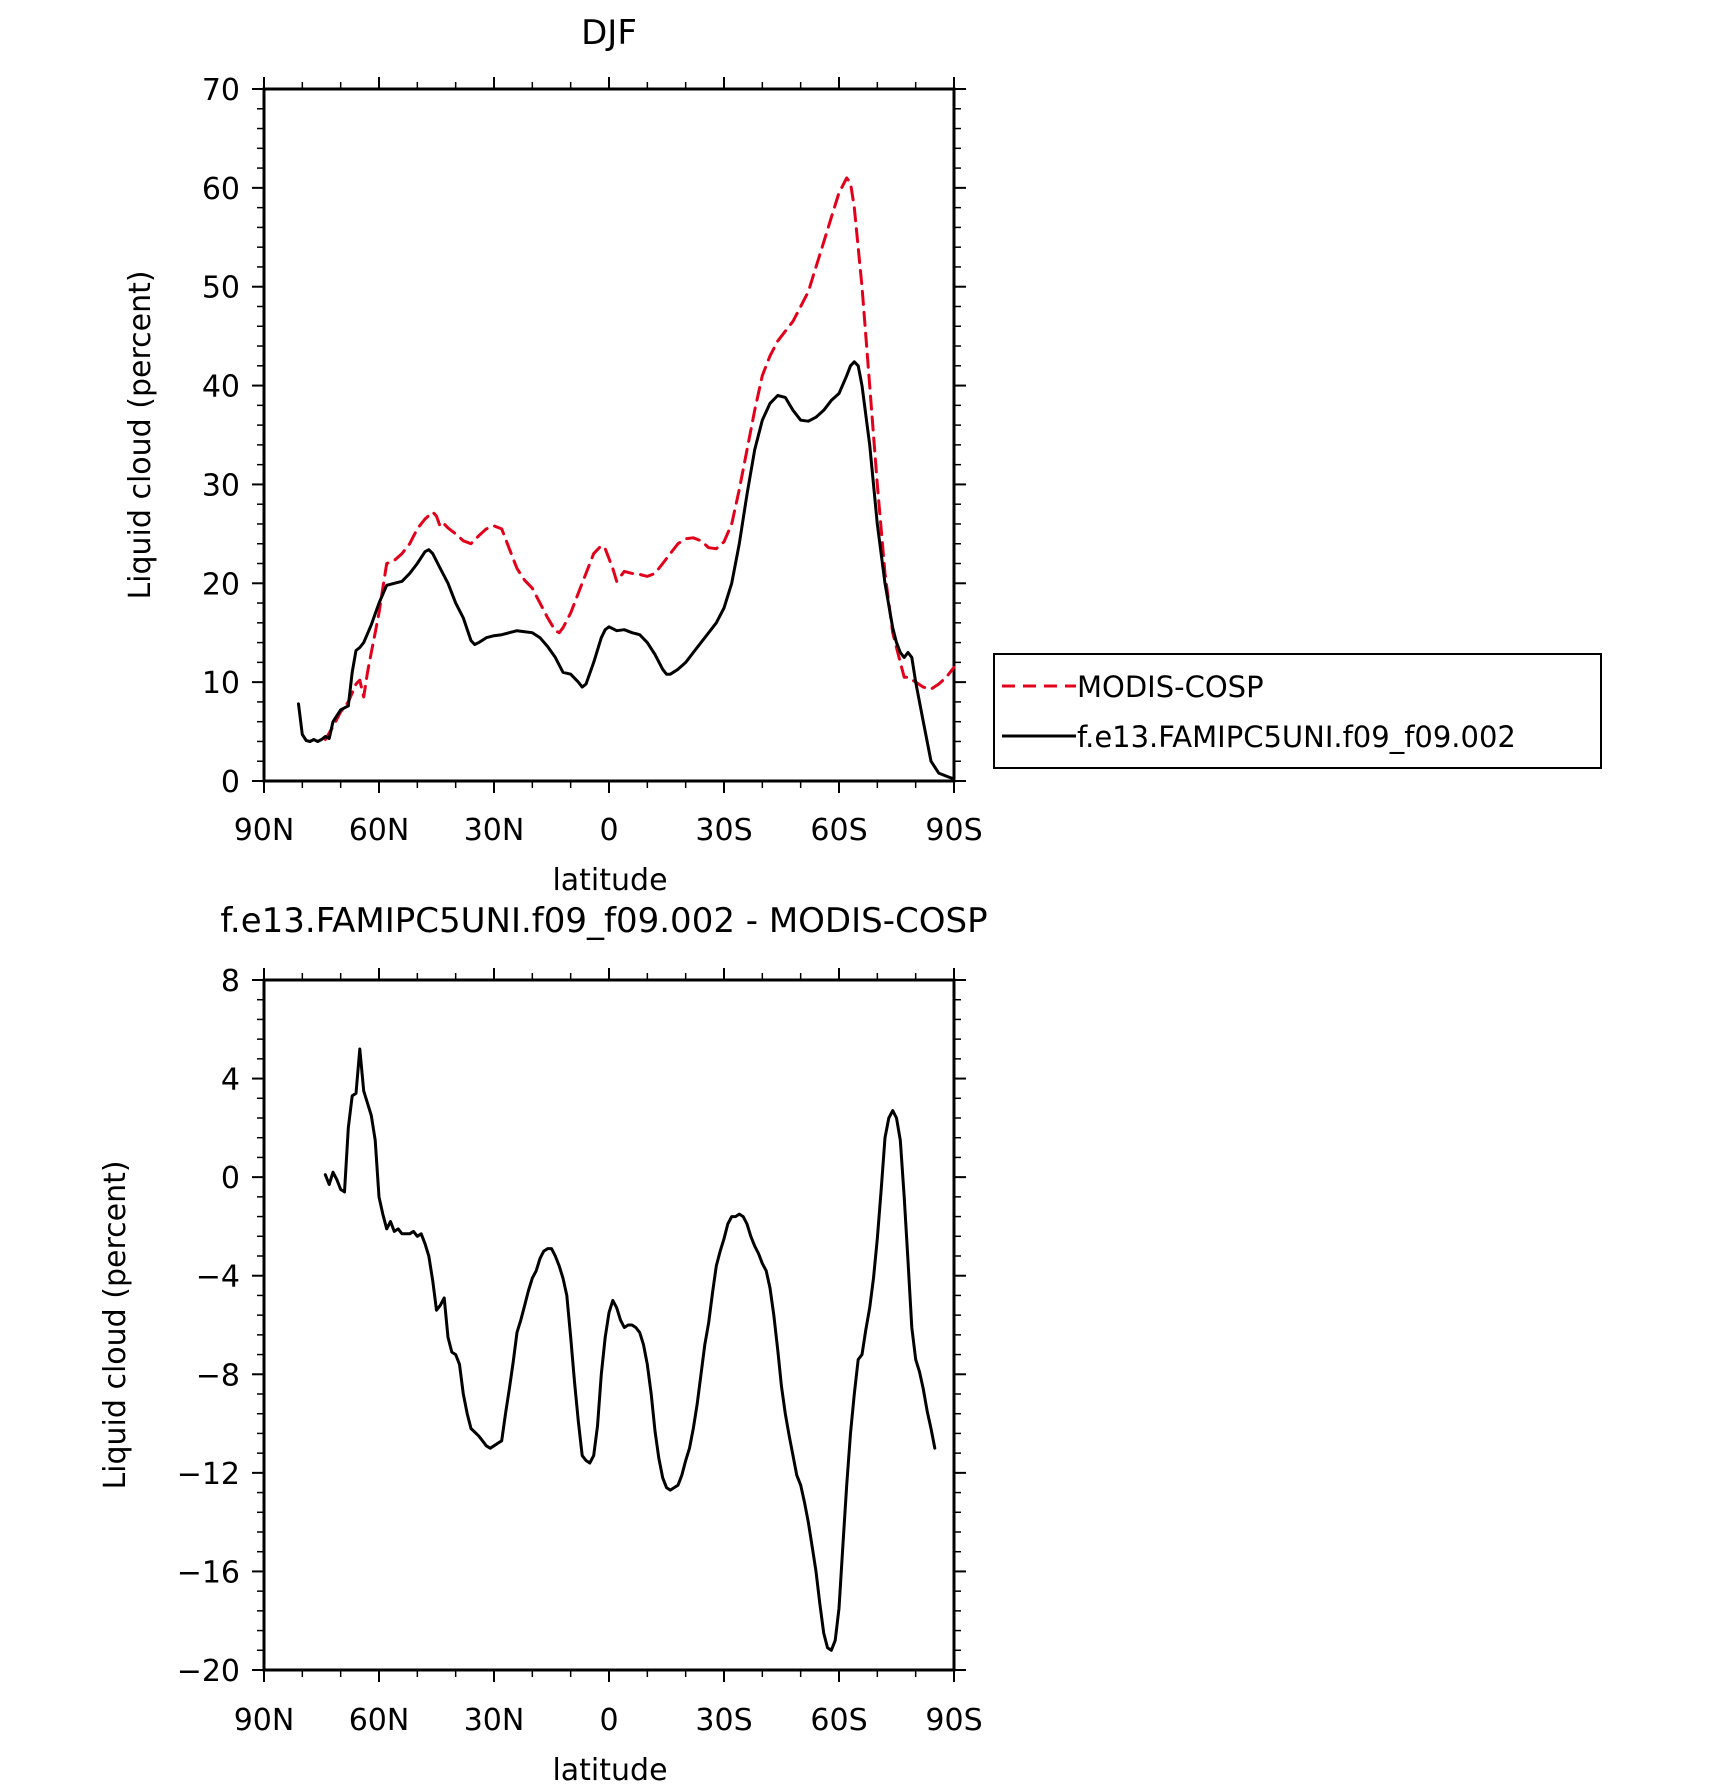 Image resolution: width=1710 pixels, height=1789 pixels. I want to click on legend-label-2: f.e13.FAMIPC5UNI.f09_f09.002, so click(1296, 737).